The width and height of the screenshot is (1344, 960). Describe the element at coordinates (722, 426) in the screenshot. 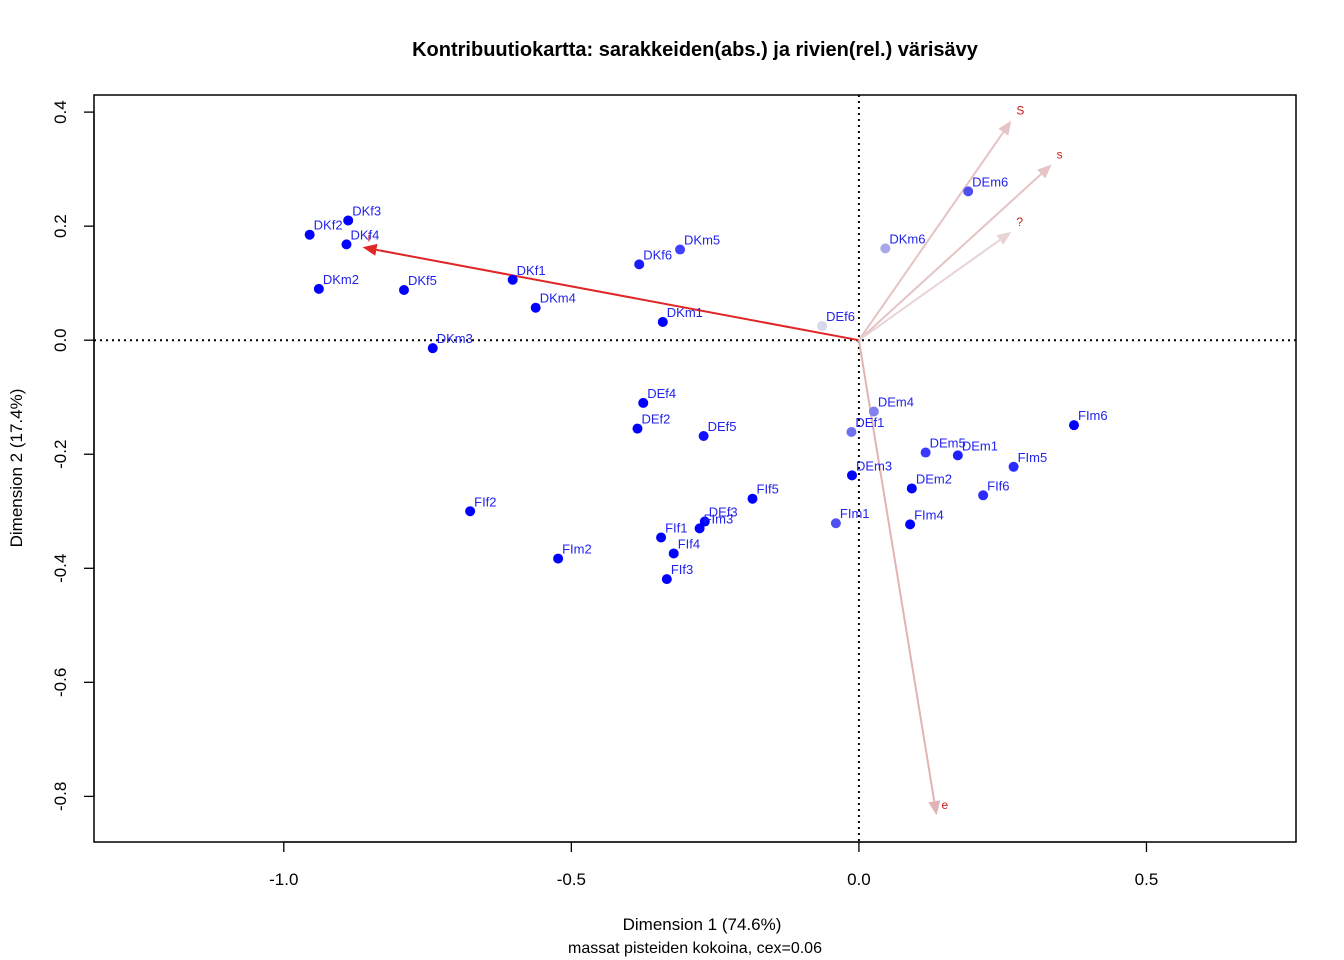

I see `point-label: DEf5` at that location.